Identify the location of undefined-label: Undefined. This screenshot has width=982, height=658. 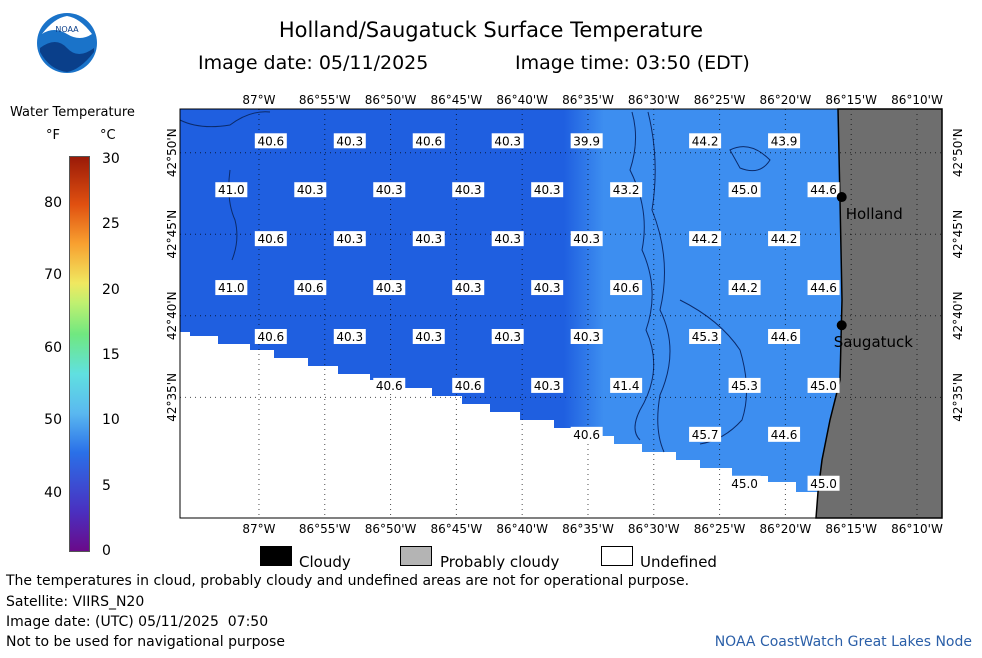
(678, 562).